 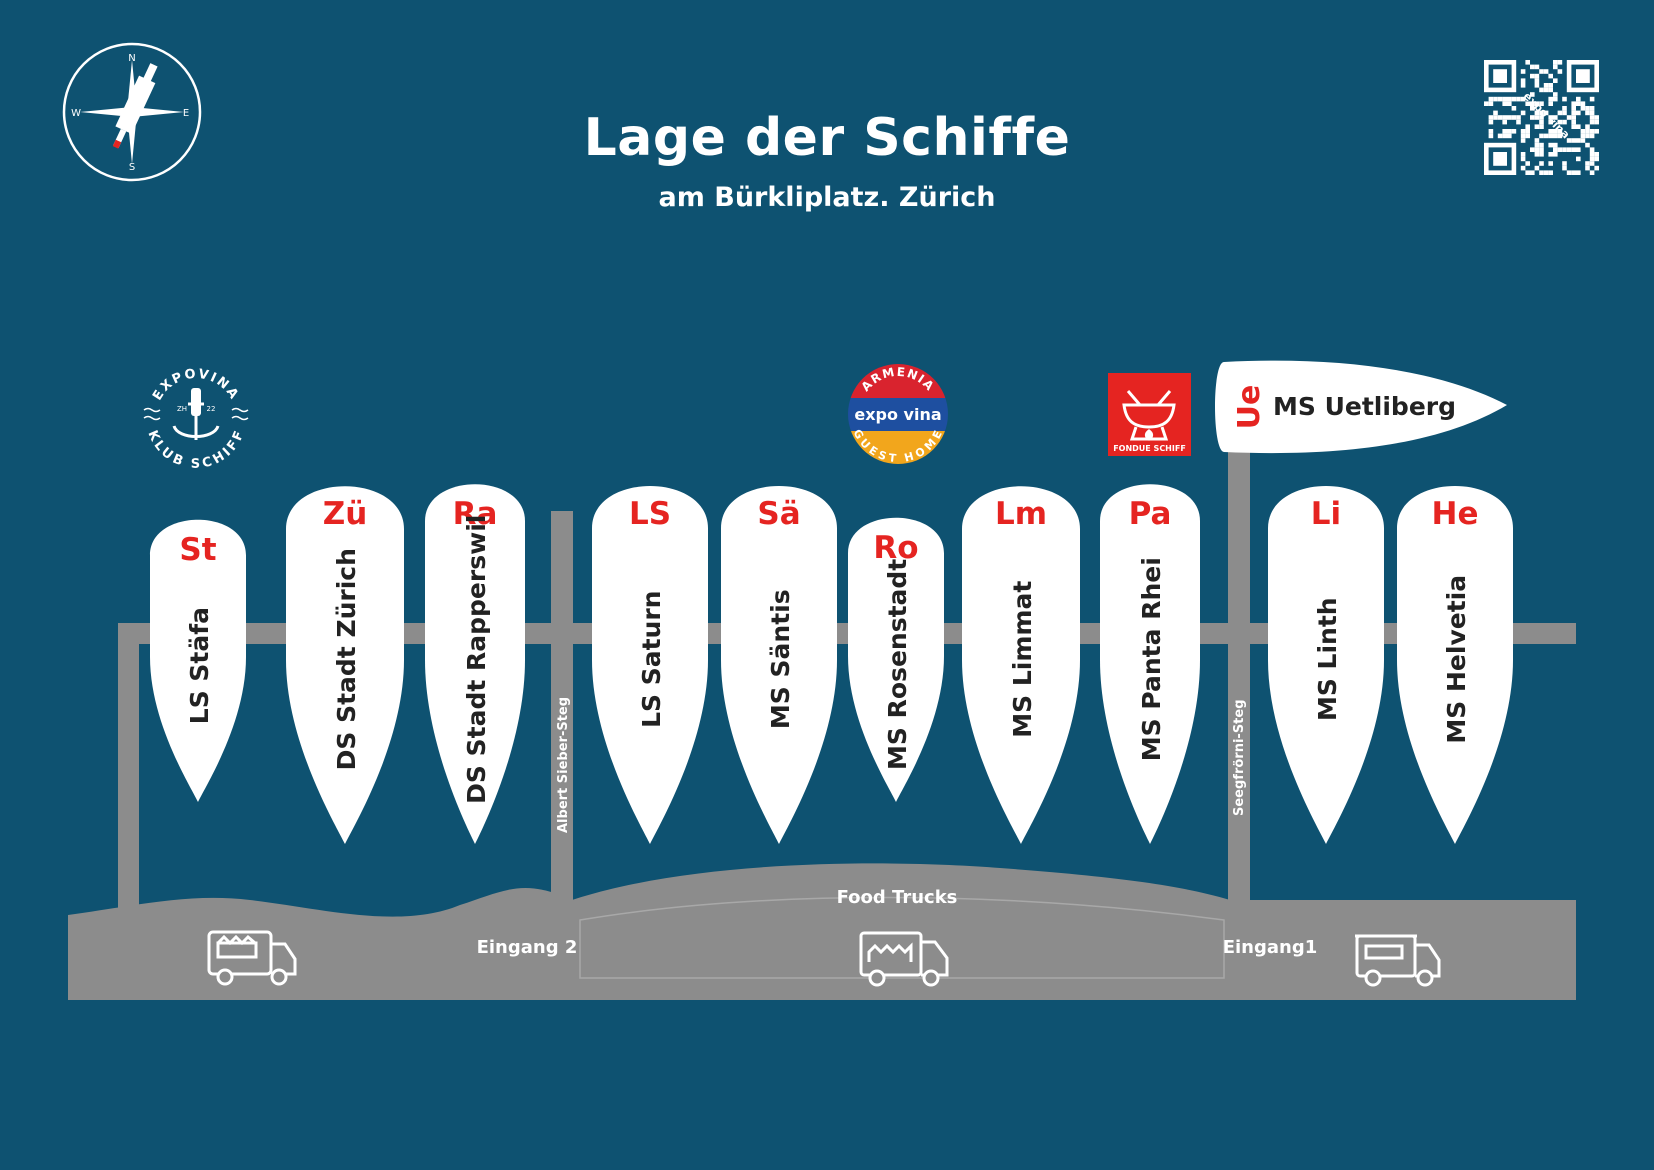 What do you see at coordinates (186, 113) in the screenshot?
I see `compass-east: E` at bounding box center [186, 113].